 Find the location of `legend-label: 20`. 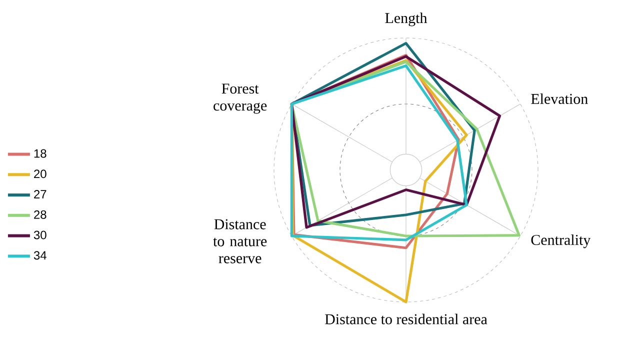

legend-label: 20 is located at coordinates (40, 174).